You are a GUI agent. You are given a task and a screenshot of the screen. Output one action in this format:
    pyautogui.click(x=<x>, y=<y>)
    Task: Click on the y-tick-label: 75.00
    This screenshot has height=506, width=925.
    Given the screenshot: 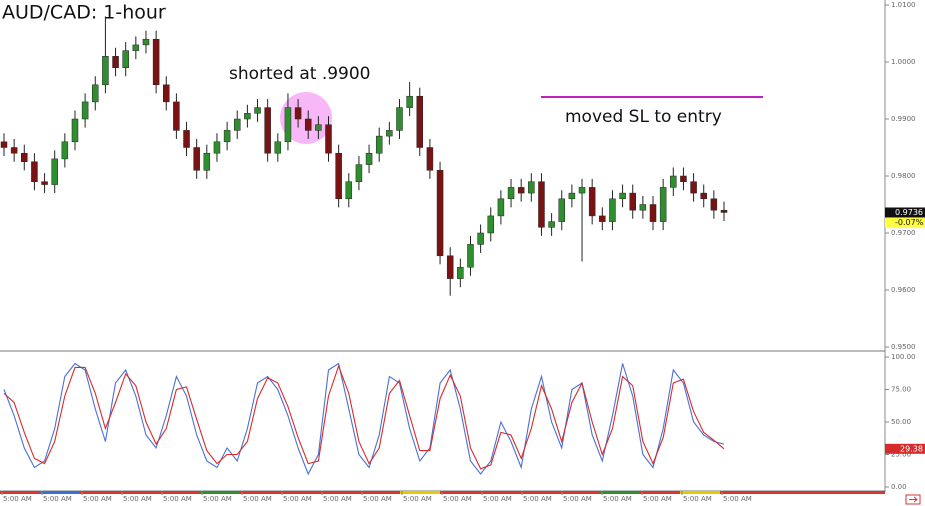 What is the action you would take?
    pyautogui.click(x=901, y=390)
    